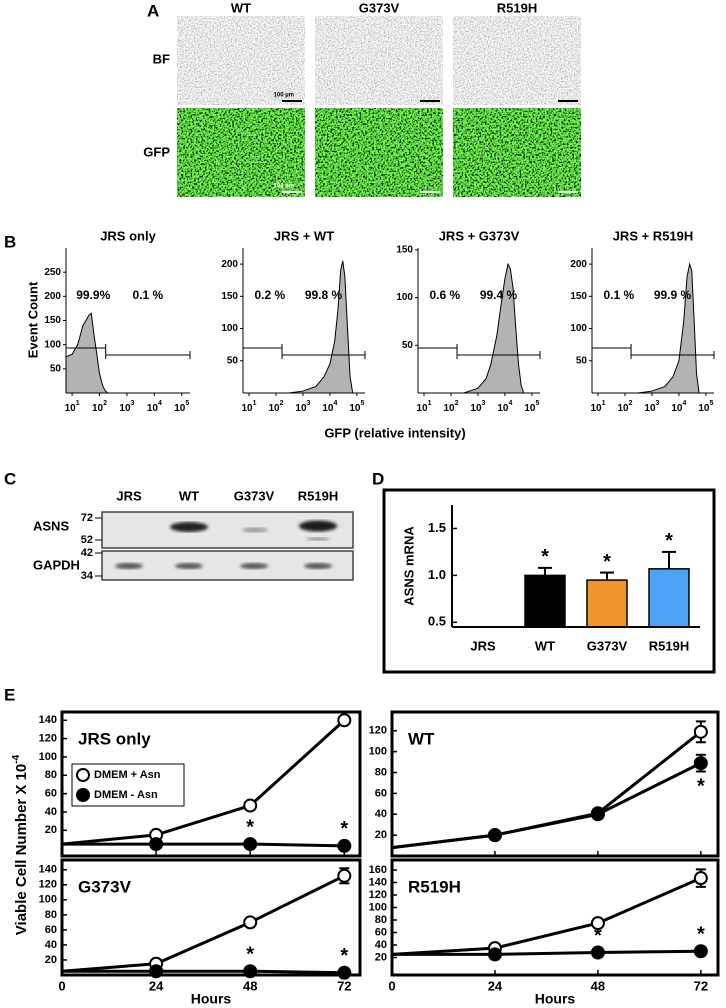 This screenshot has height=1008, width=726. Describe the element at coordinates (72, 407) in the screenshot. I see `x-tick-label: 10¹` at that location.